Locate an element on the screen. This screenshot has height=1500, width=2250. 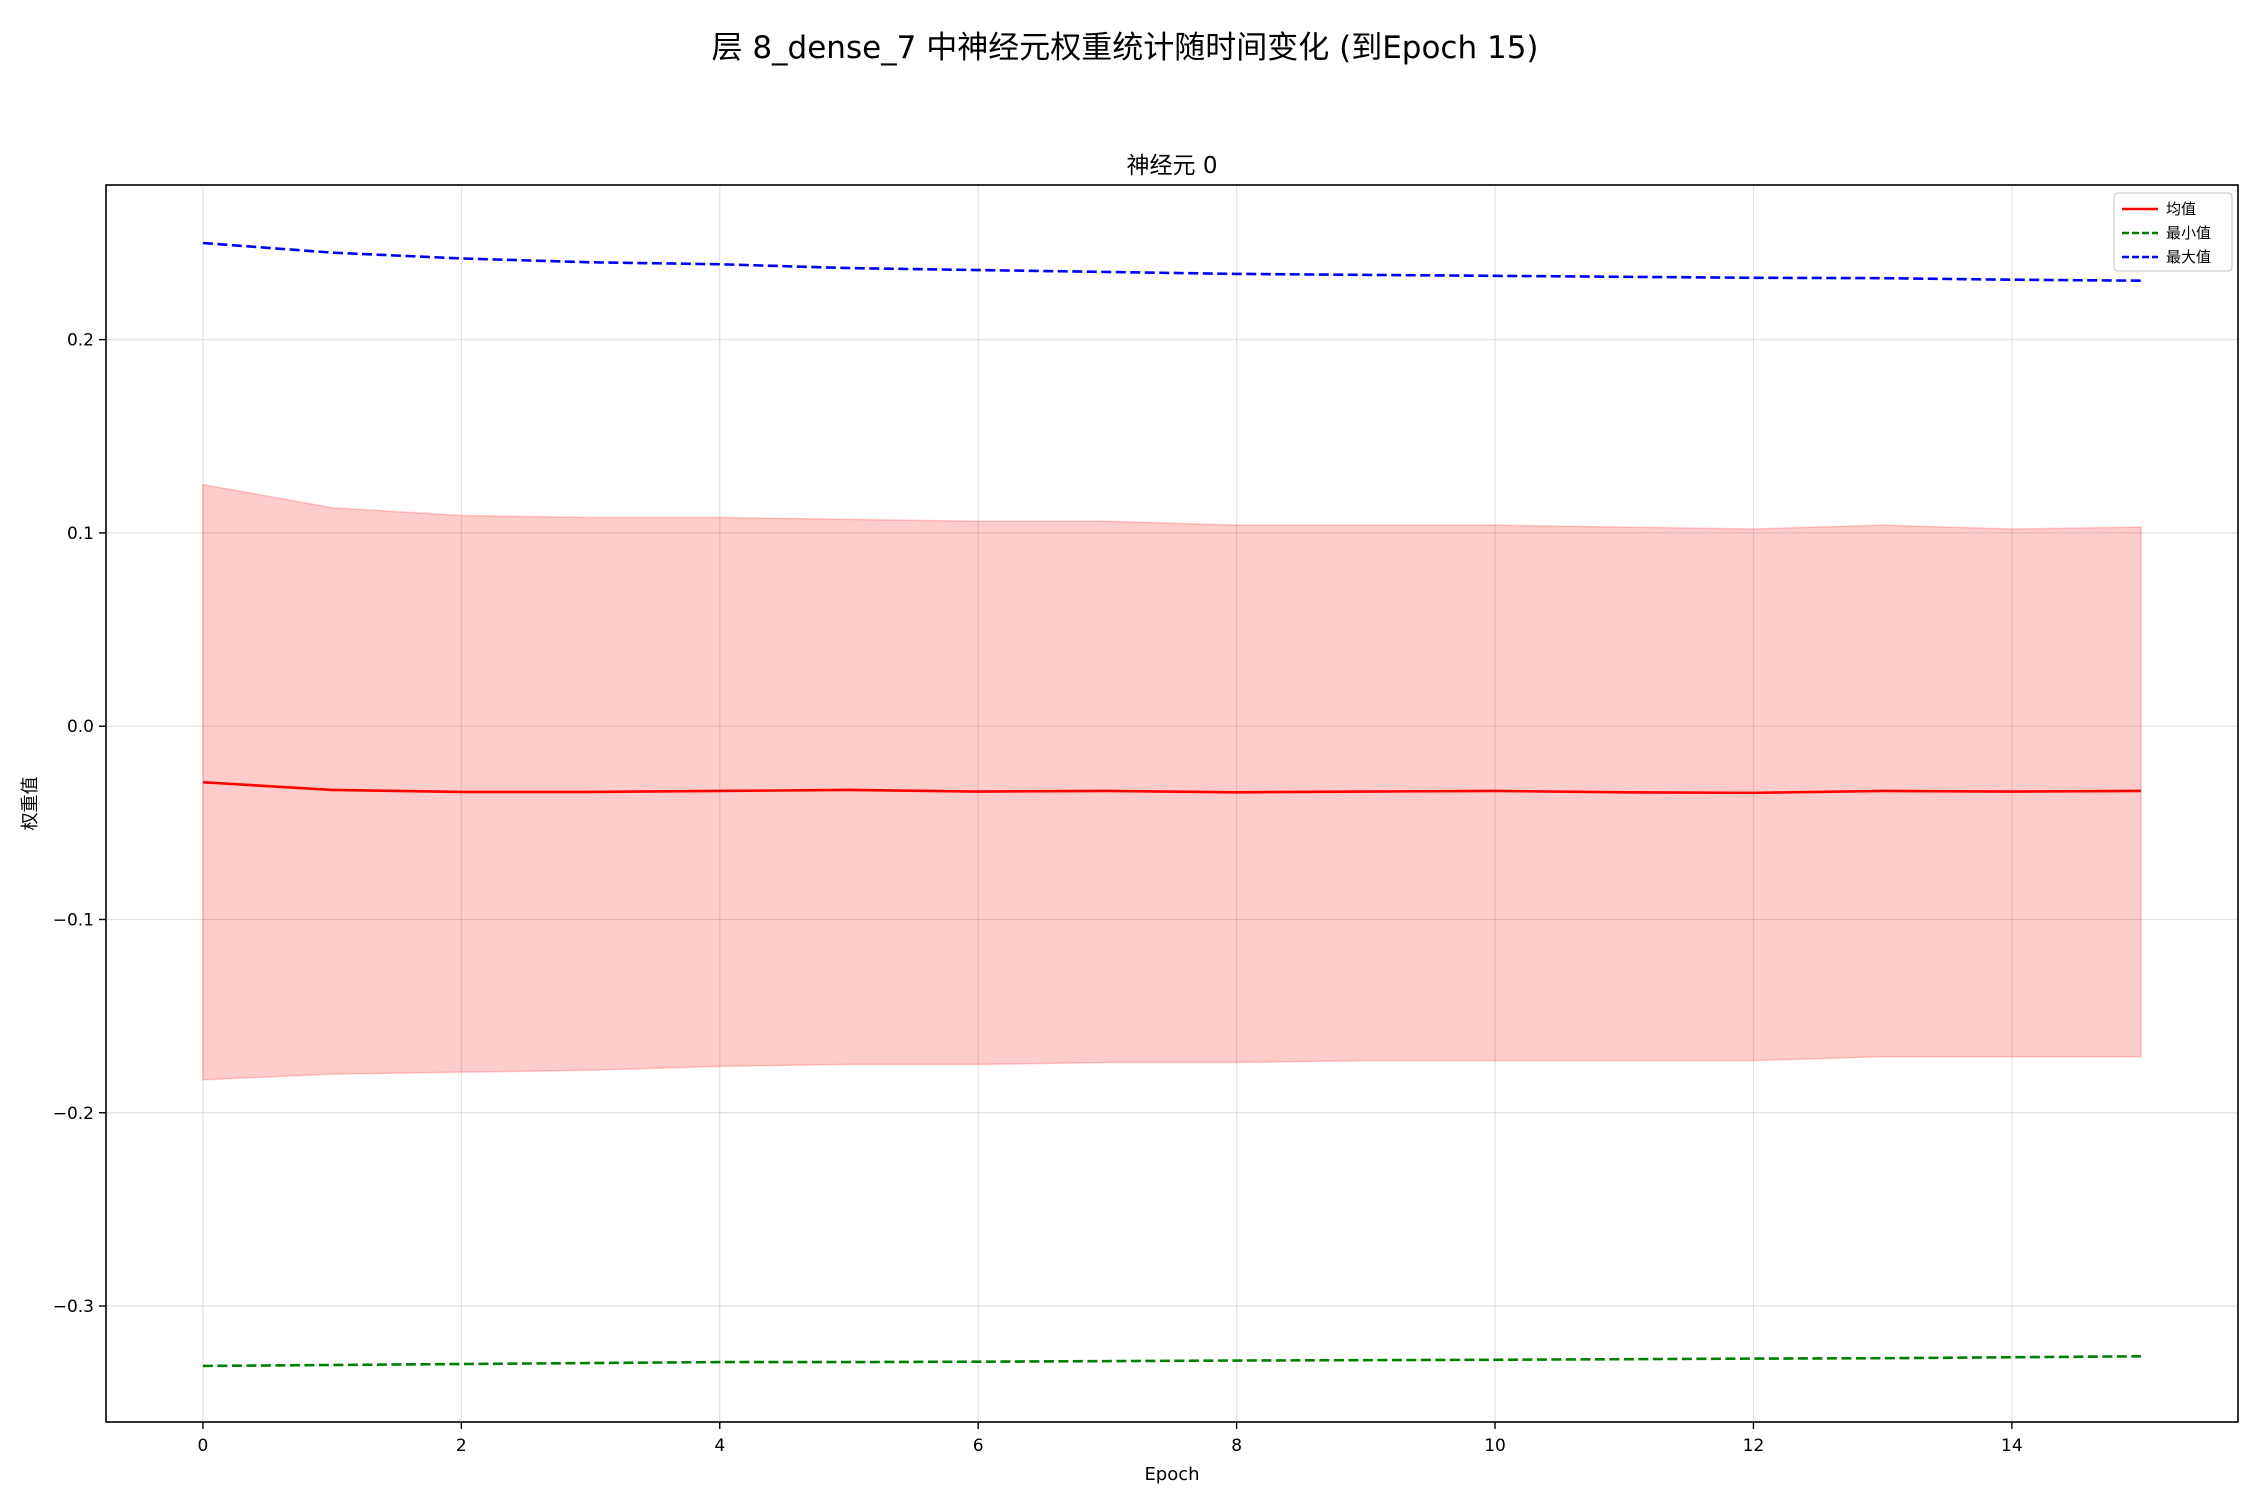
legend-label: 最大值 is located at coordinates (2188, 257).